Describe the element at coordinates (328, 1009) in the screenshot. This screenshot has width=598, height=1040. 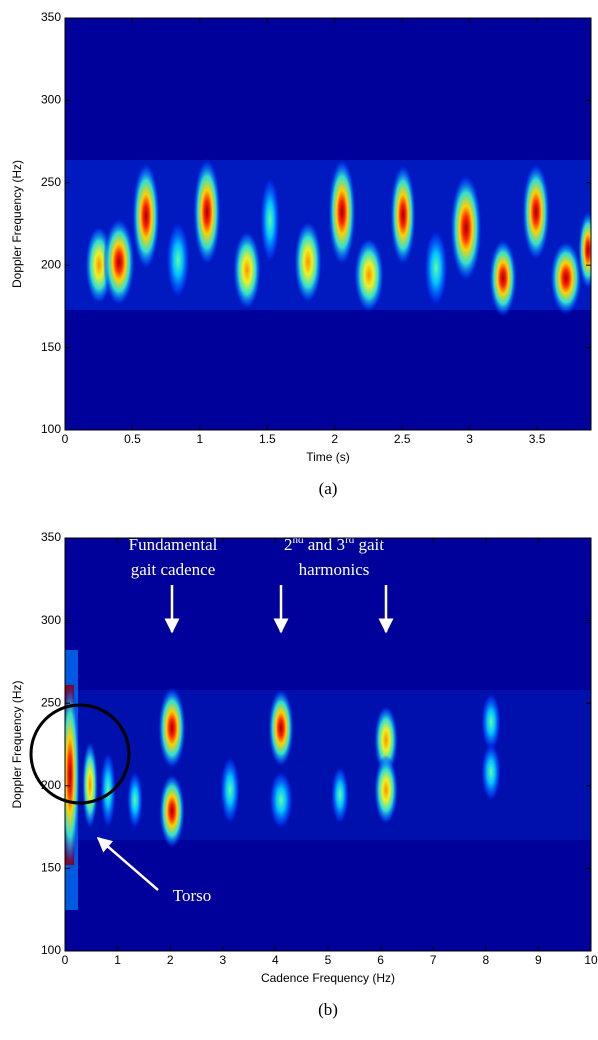
I see `caption: (b)` at that location.